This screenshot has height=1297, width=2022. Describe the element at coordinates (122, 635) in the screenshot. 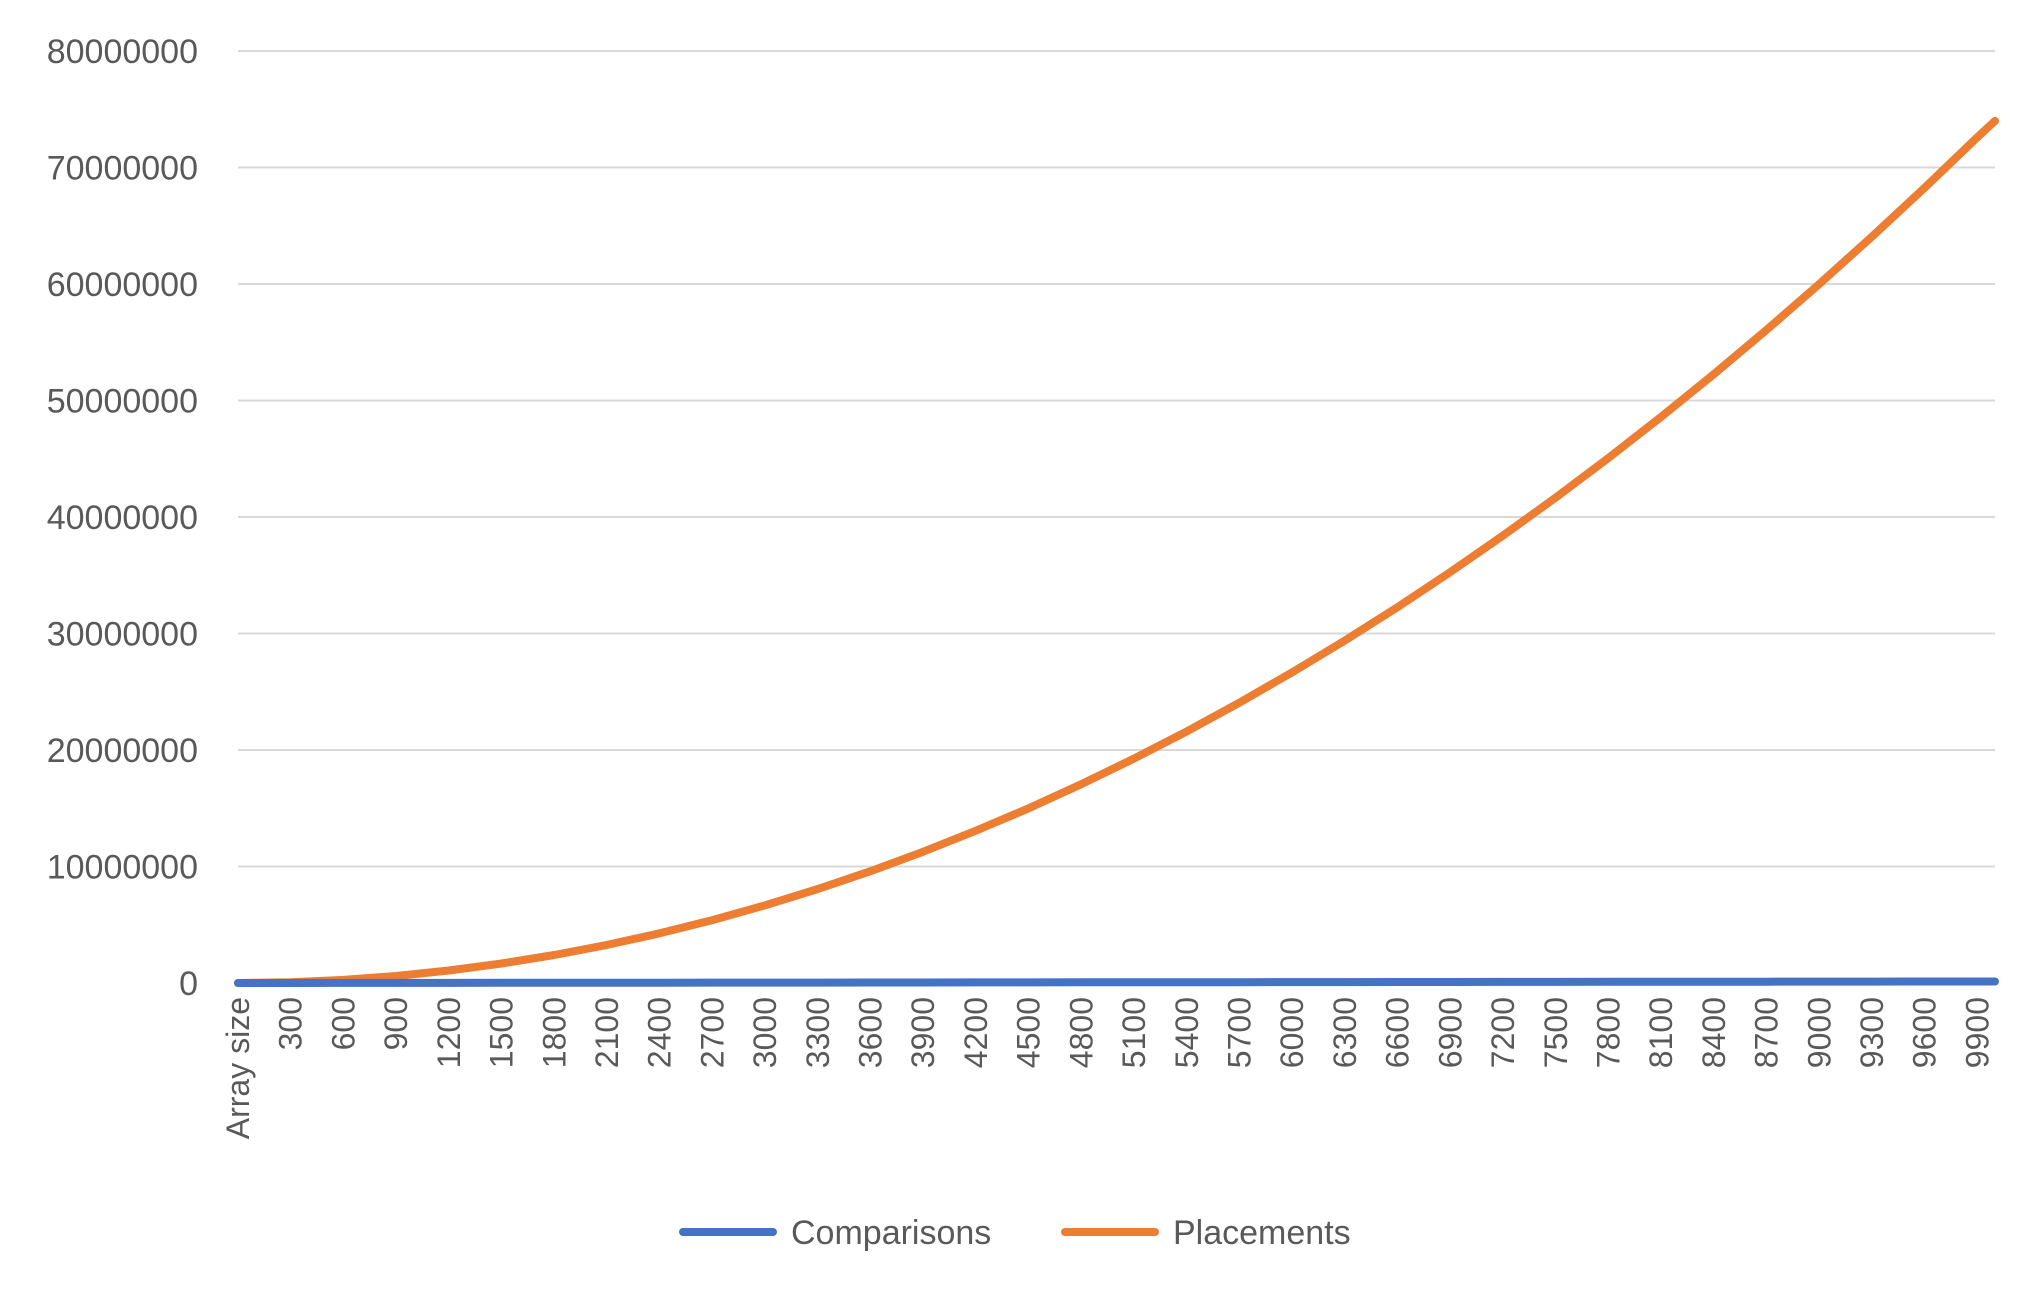

I see `y-tick-label: 30000000` at that location.